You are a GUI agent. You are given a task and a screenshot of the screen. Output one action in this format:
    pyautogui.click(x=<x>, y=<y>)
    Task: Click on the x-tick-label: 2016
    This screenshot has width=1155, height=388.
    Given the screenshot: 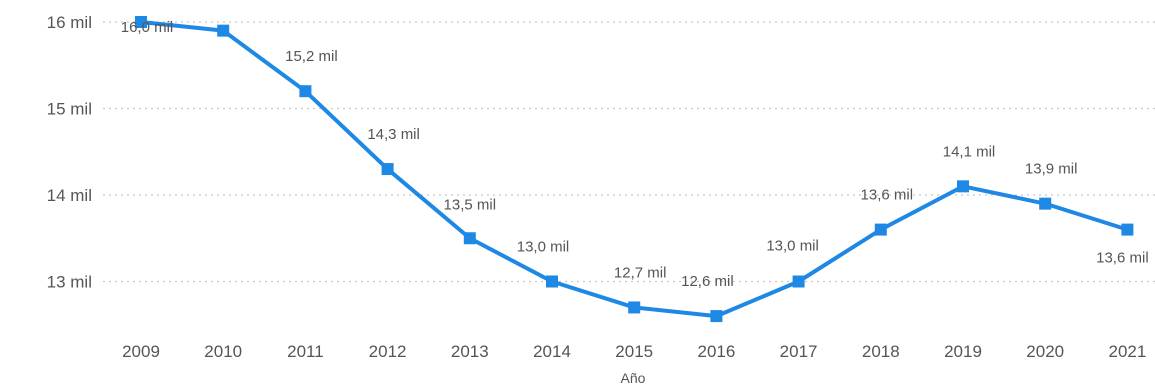 What is the action you would take?
    pyautogui.click(x=716, y=351)
    